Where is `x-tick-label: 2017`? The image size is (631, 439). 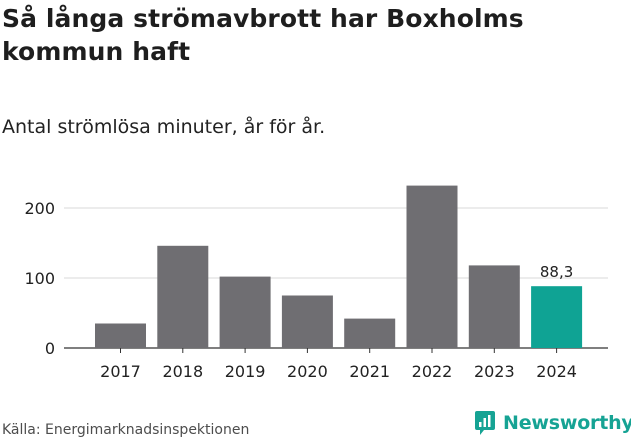
x-tick-label: 2017 is located at coordinates (120, 371).